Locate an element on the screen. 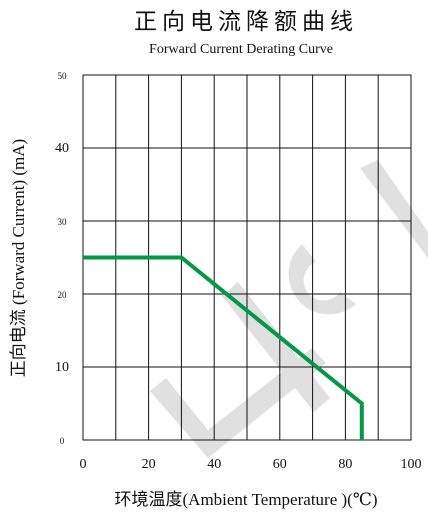 Image resolution: width=428 pixels, height=516 pixels. y-axis-ticks: 0 10 20 30 40 50 is located at coordinates (62, 258).